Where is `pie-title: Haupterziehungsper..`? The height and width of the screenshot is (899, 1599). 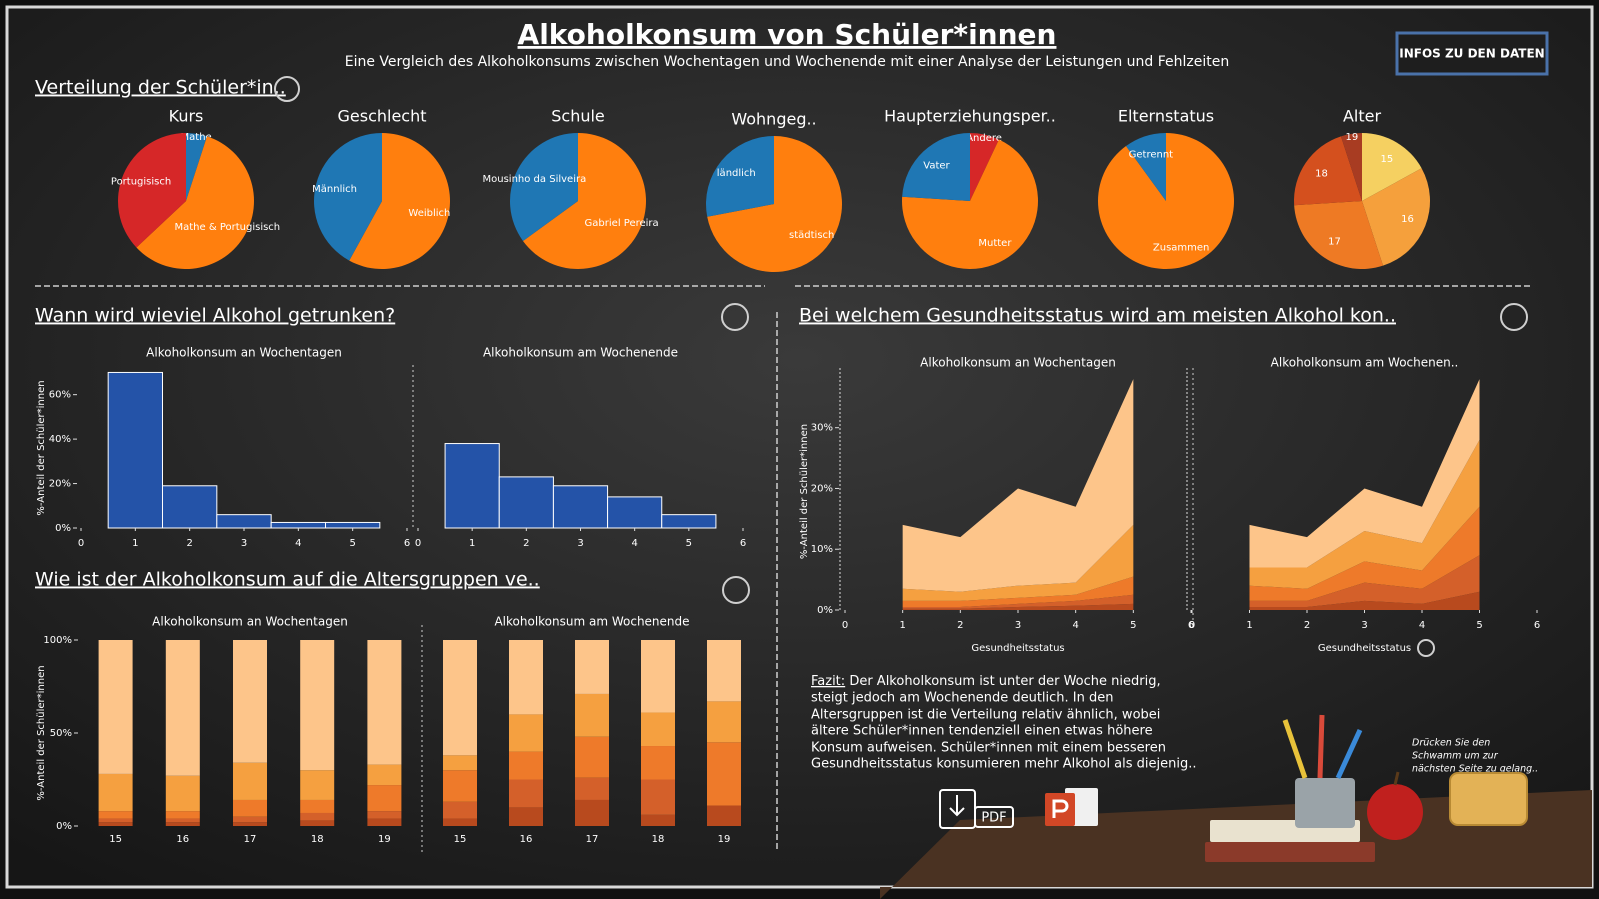
pie-title: Haupterziehungsper.. is located at coordinates (970, 116).